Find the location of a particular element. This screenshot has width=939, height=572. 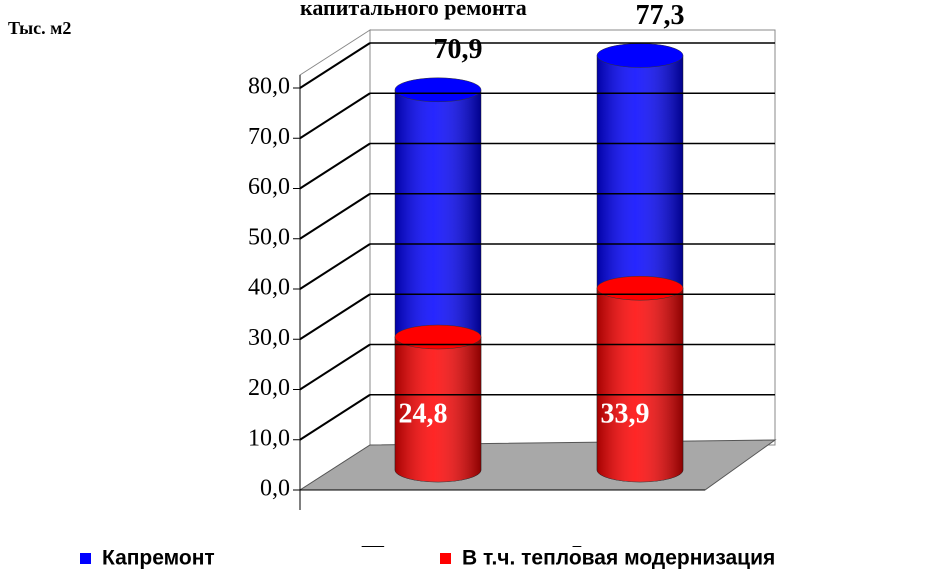

data-label: 33,9 is located at coordinates (625, 413).